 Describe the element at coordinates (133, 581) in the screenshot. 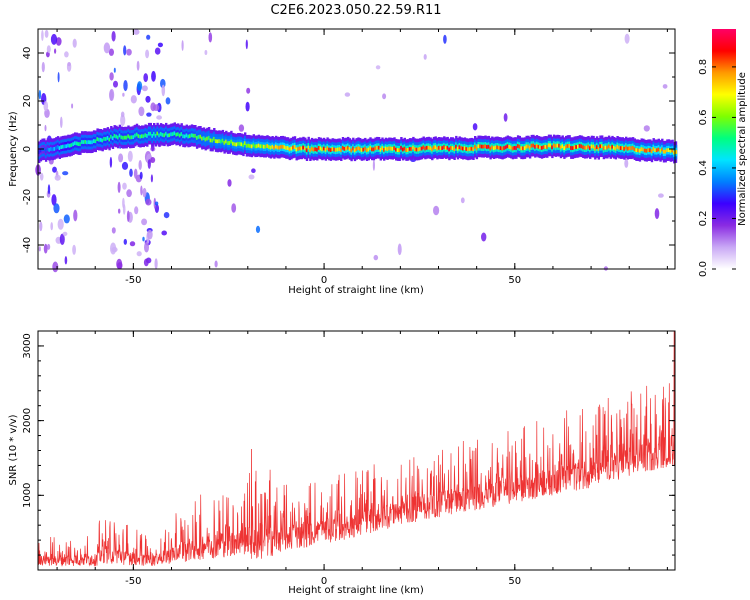

I see `x-tick-label: -50` at that location.